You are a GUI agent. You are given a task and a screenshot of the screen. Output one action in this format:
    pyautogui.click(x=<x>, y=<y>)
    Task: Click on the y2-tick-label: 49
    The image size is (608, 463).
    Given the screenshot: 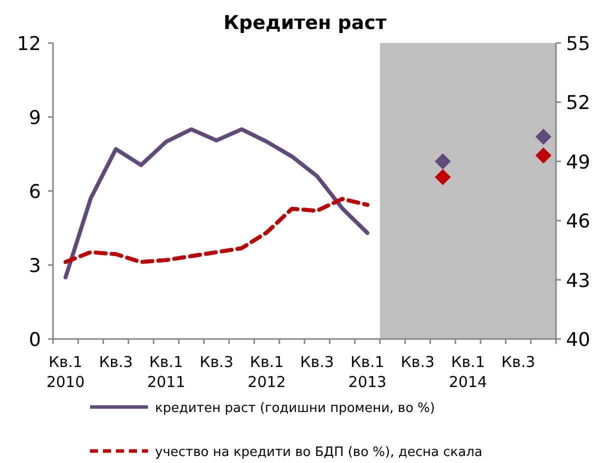 What is the action you would take?
    pyautogui.click(x=578, y=162)
    